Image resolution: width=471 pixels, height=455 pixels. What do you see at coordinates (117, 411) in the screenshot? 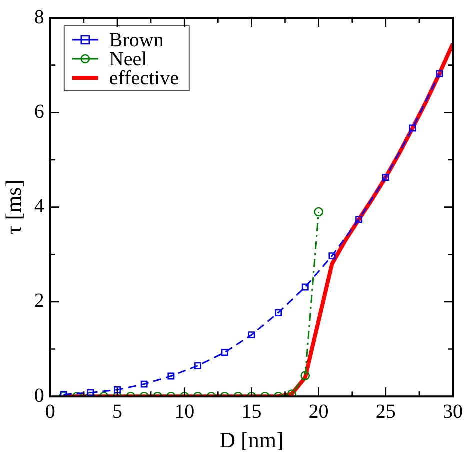
I see `x-tick-label: 5` at bounding box center [117, 411].